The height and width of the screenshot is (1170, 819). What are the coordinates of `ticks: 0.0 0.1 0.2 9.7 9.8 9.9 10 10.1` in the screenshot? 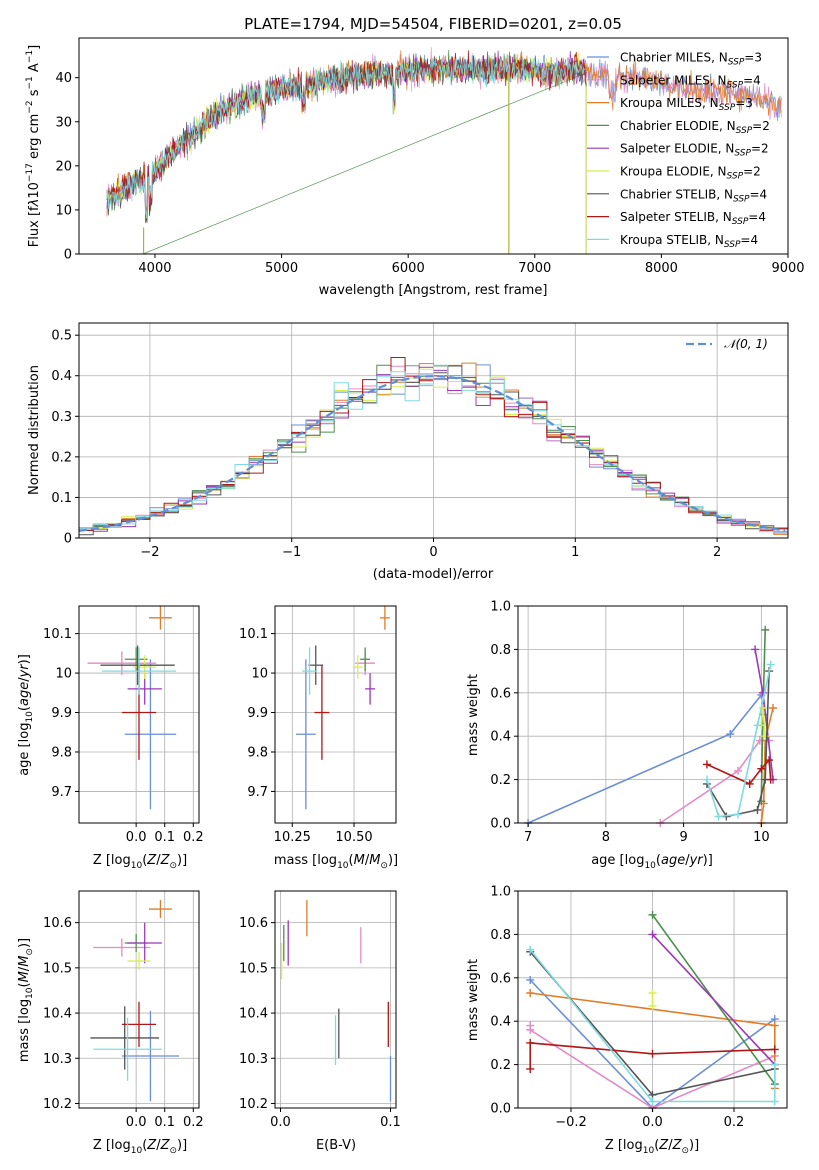 It's located at (123, 736).